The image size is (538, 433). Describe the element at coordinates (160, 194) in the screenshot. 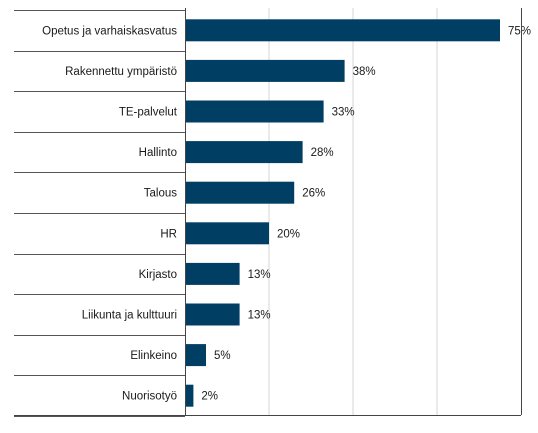

I see `category-label: Talous` at that location.